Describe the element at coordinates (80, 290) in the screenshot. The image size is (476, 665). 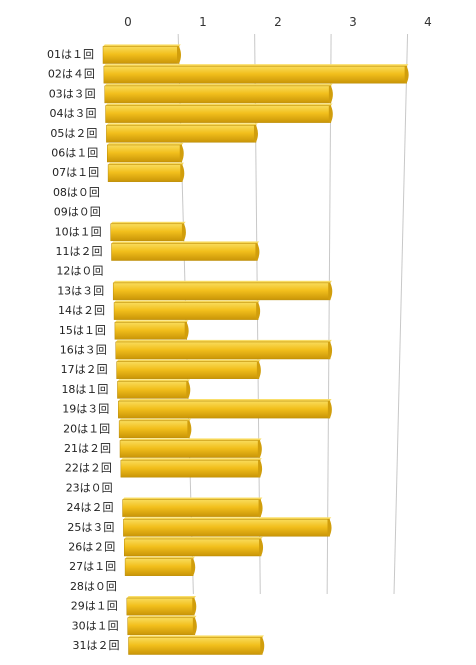
I see `category-label: 13は３回` at that location.